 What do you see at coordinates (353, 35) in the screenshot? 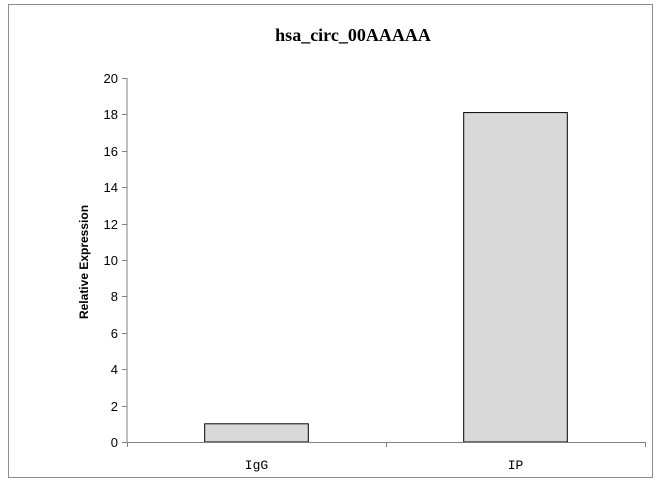
I see `chart-title: hsa_circ_00AAAAA` at bounding box center [353, 35].